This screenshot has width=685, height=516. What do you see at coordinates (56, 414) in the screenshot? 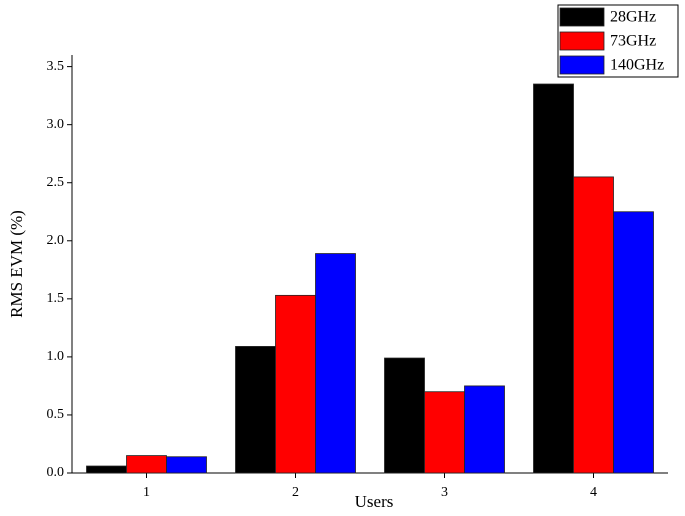
I see `y-tick-label: 0.5` at bounding box center [56, 414].